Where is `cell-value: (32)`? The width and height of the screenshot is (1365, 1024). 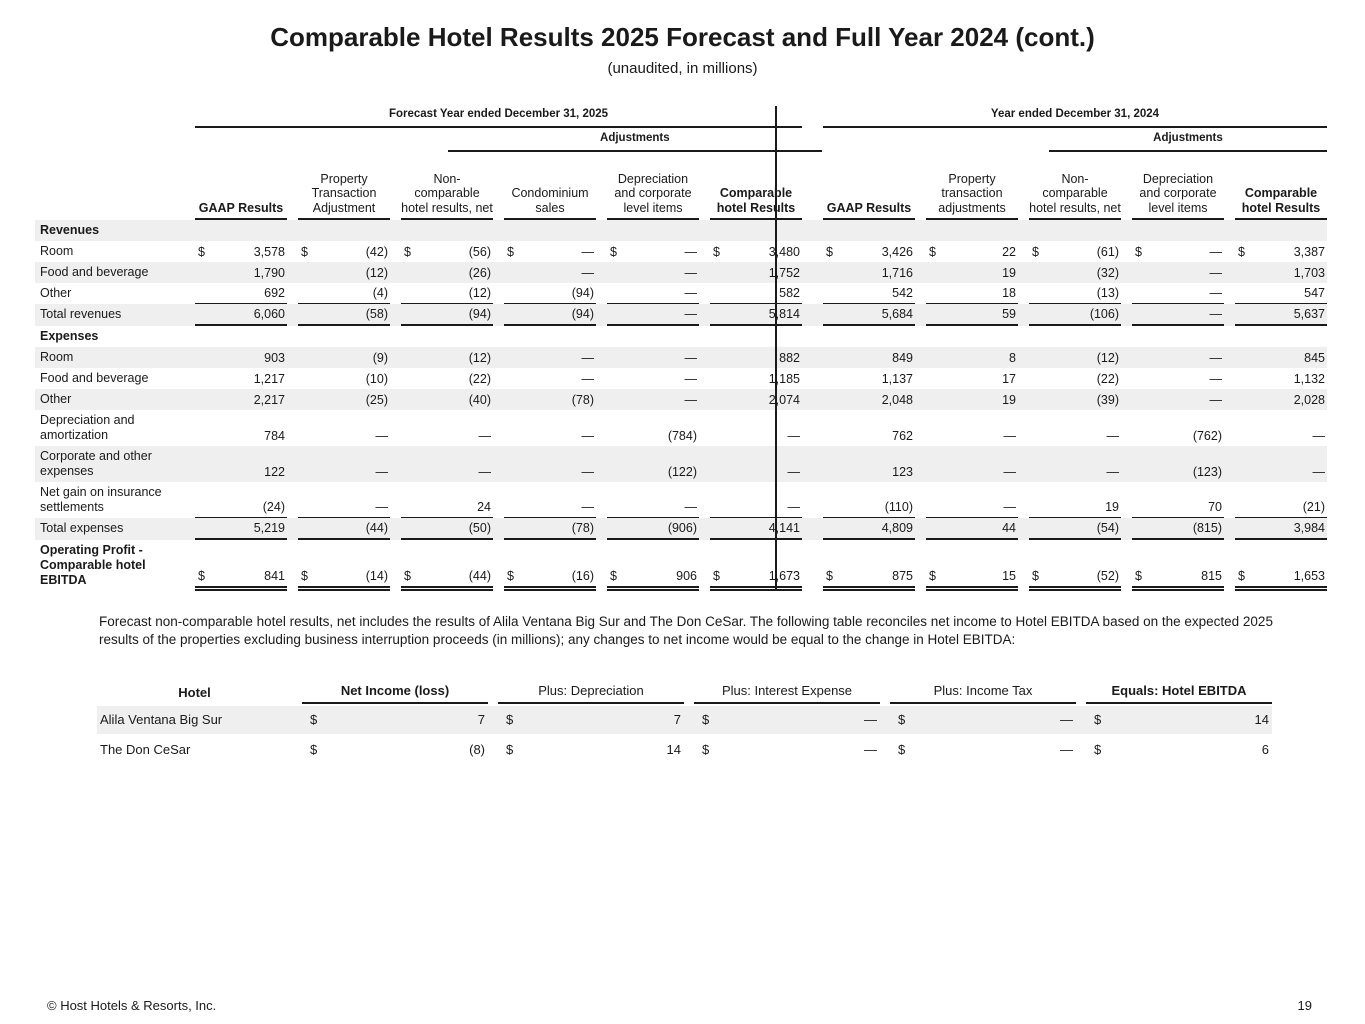 cell-value: (32) is located at coordinates (1107, 273).